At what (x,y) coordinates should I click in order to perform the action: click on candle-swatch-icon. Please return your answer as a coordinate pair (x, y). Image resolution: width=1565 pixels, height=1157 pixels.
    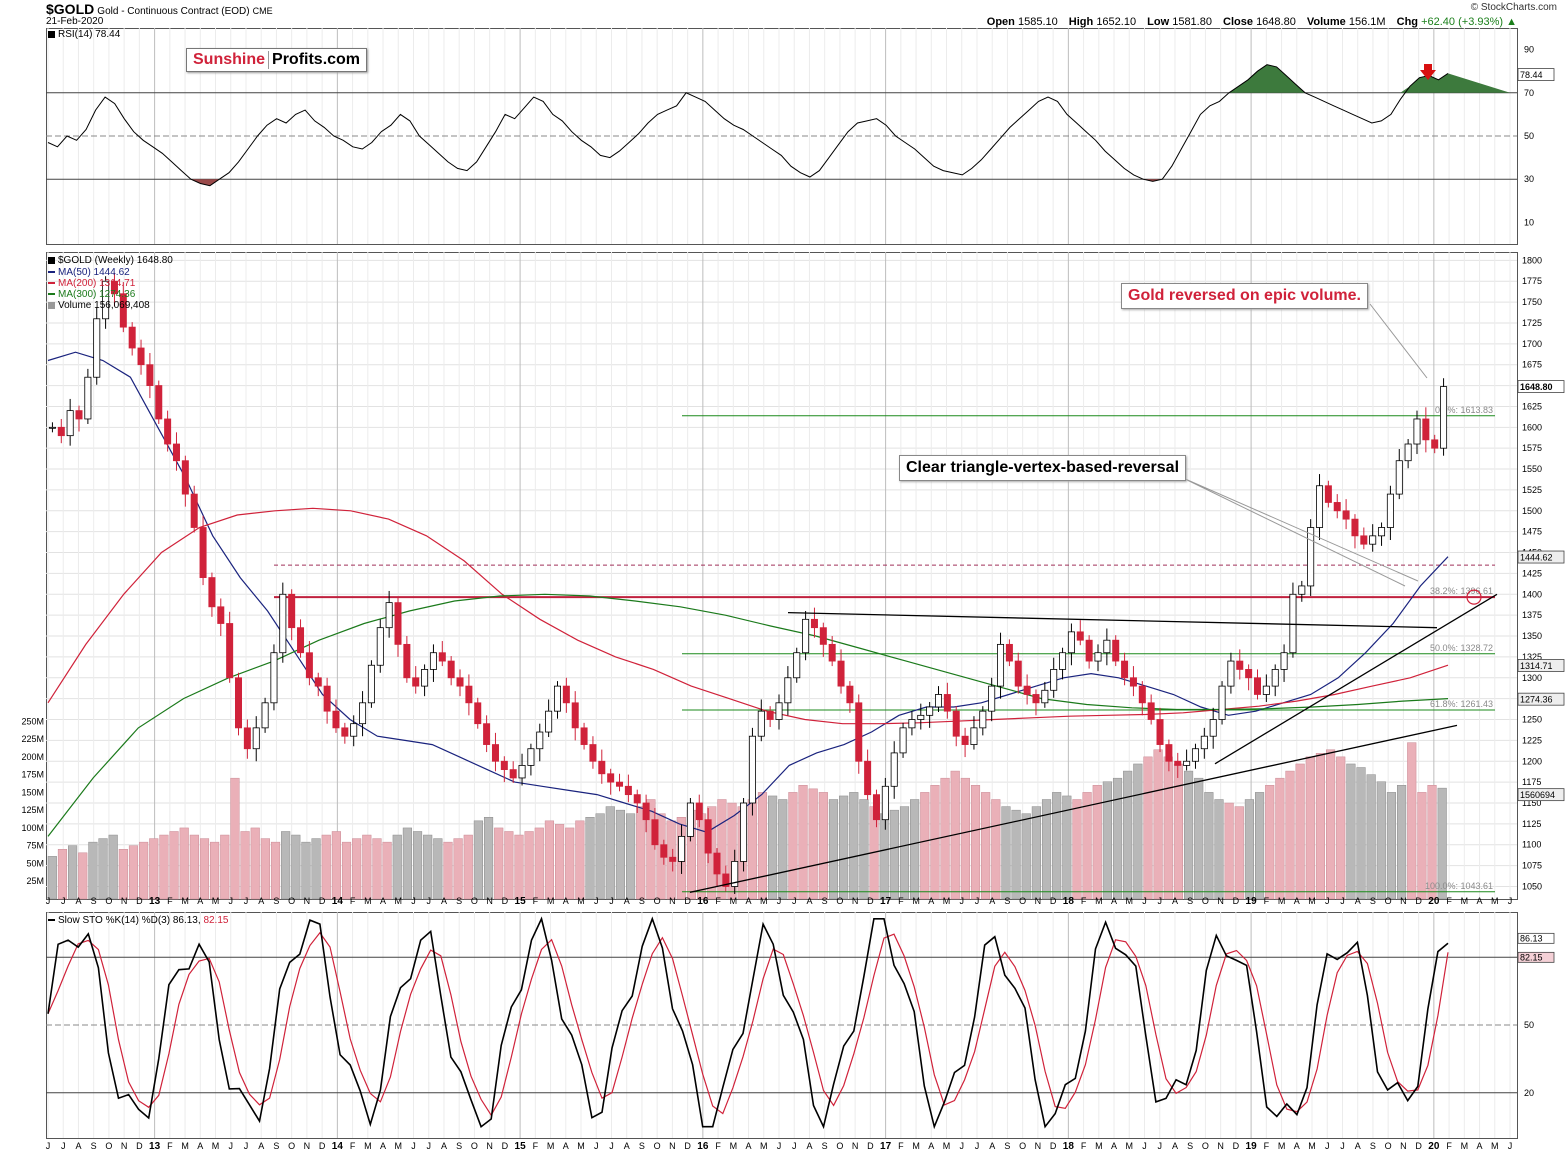
    Looking at the image, I should click on (51, 260).